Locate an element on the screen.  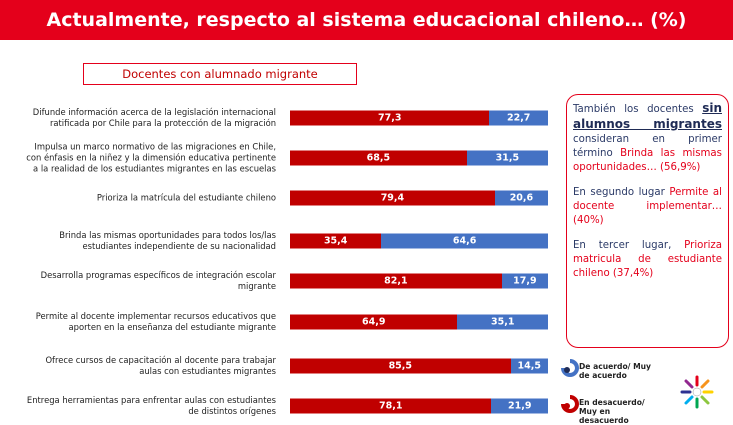
bar: 64,9 is located at coordinates (374, 322).